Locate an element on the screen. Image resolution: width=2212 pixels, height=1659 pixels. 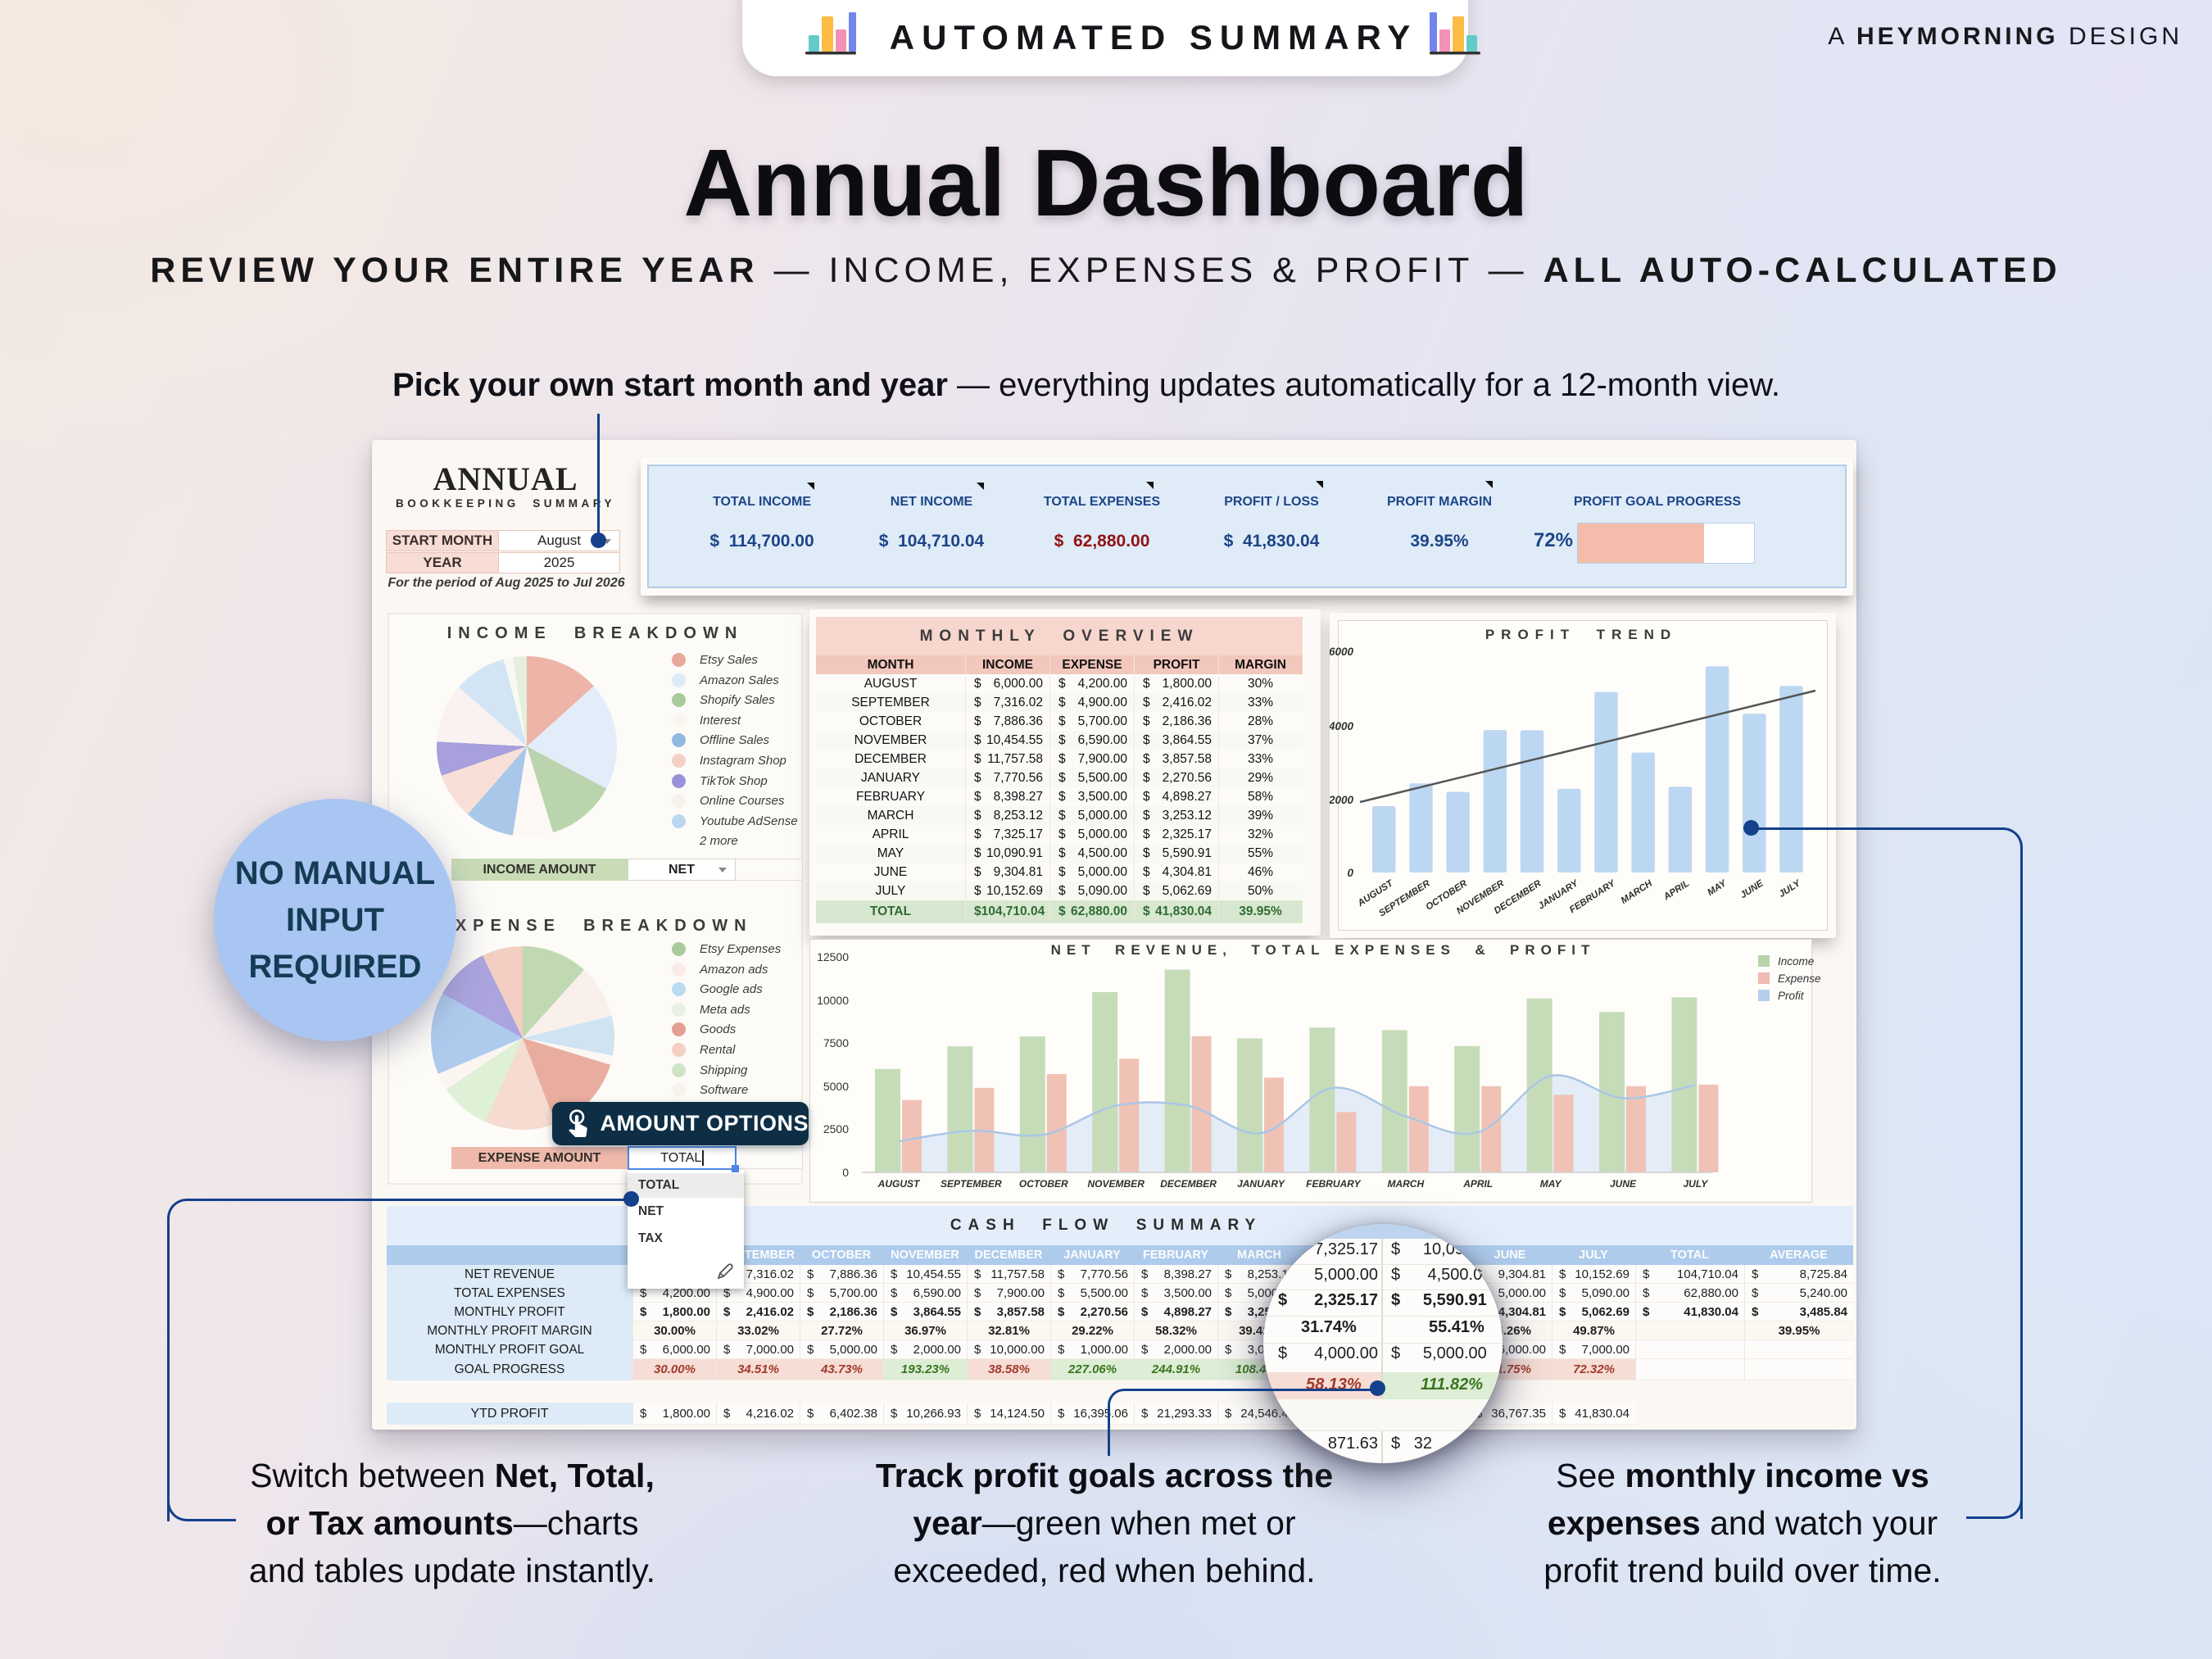
svg-text: 12500 is located at coordinates (833, 956).